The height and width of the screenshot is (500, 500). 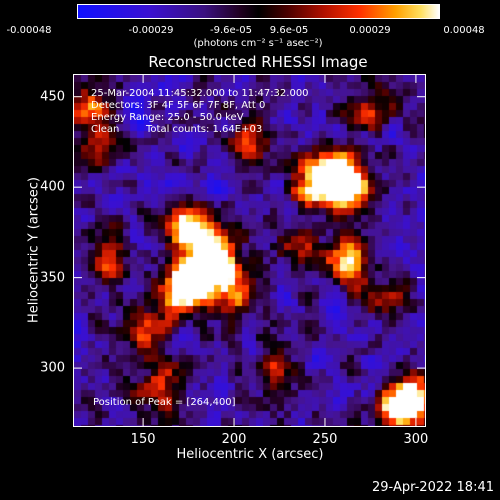 I want to click on x-axis-label: Heliocentric X (arcsec), so click(x=250, y=454).